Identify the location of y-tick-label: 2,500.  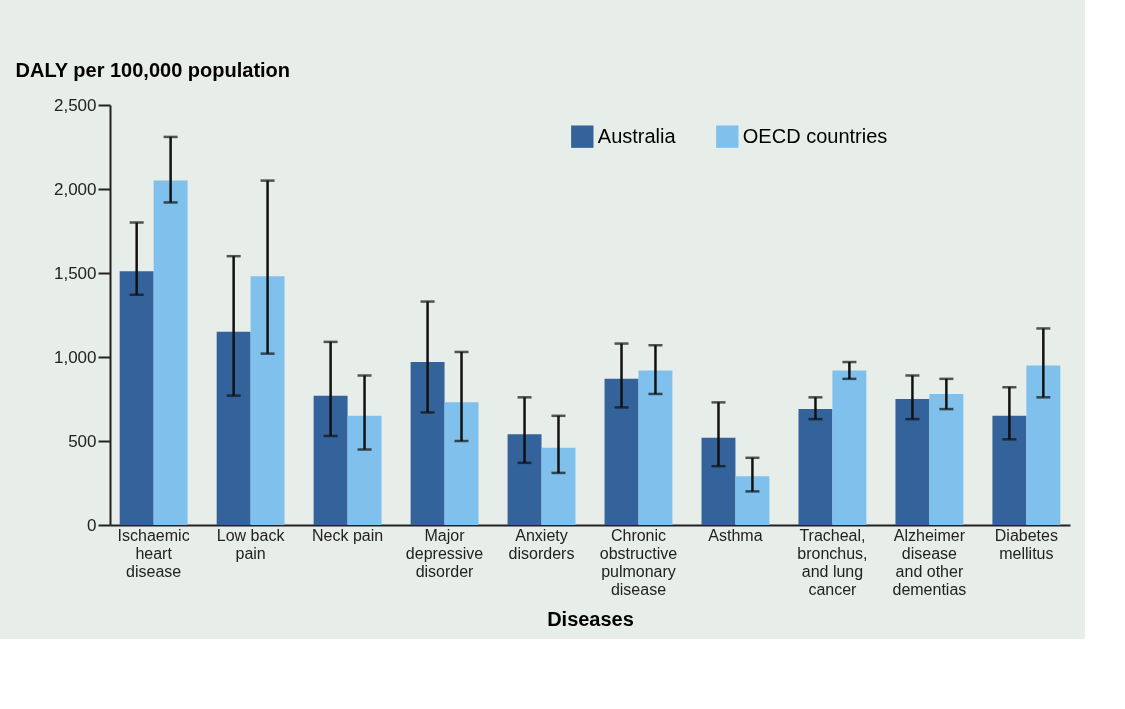
(75, 105).